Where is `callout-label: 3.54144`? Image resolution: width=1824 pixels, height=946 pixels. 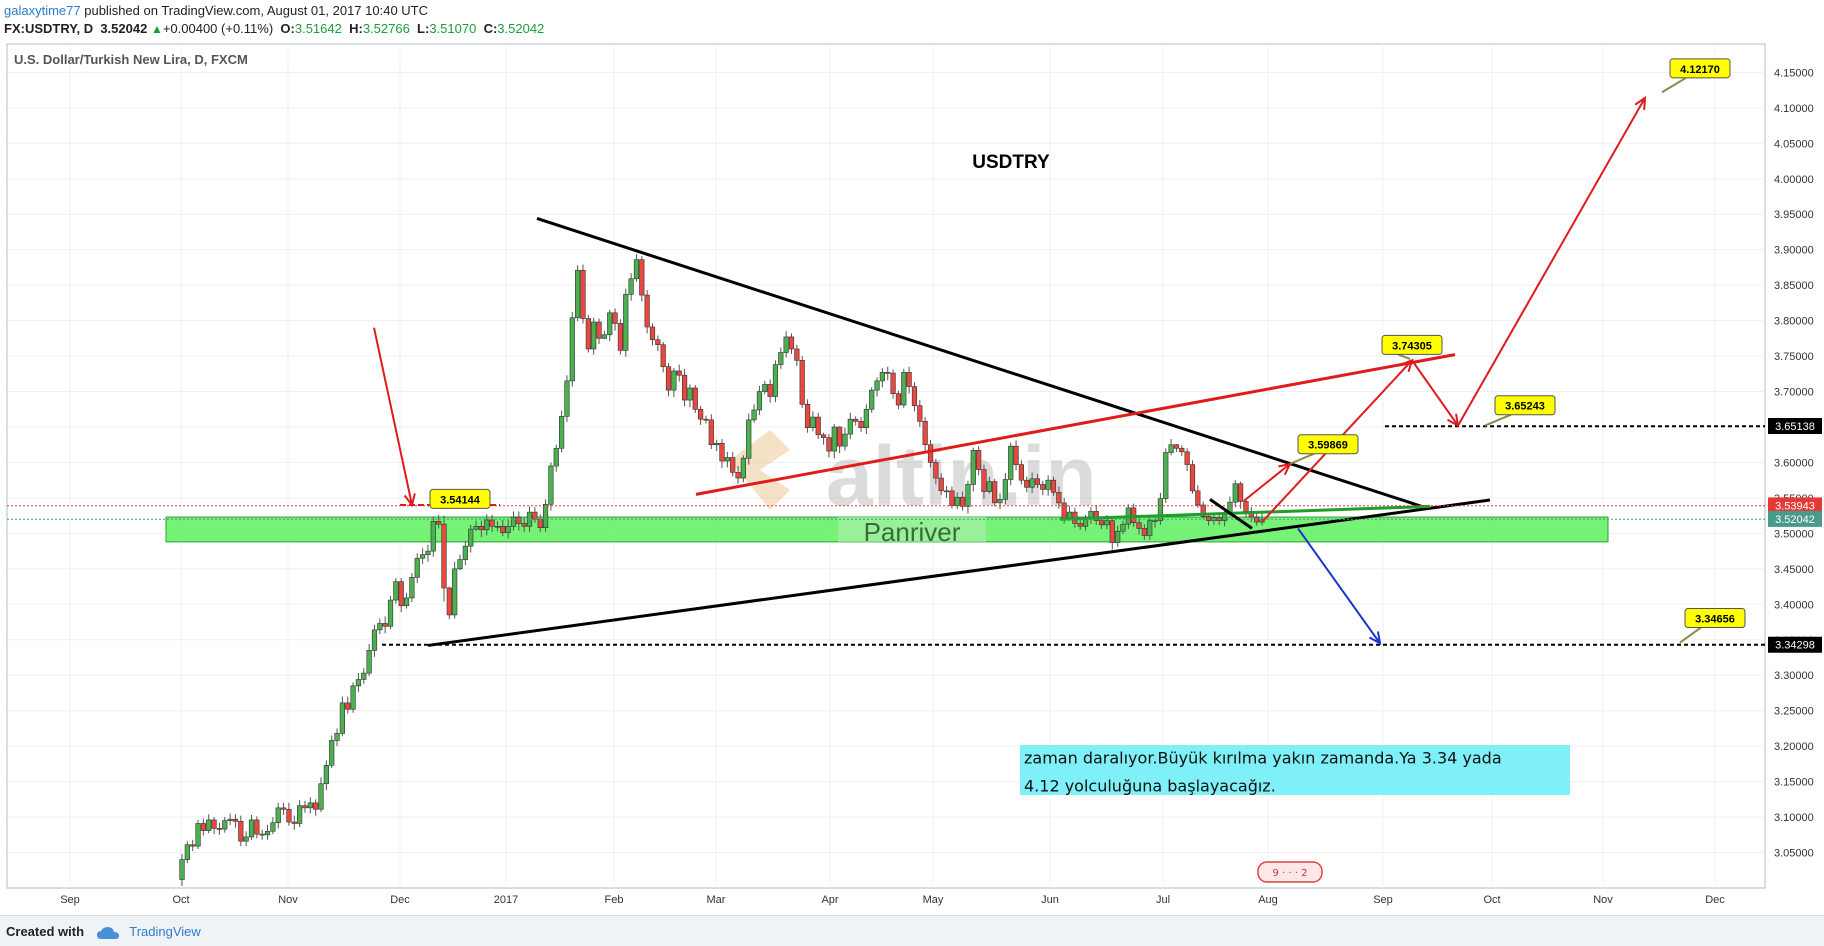 callout-label: 3.54144 is located at coordinates (460, 500).